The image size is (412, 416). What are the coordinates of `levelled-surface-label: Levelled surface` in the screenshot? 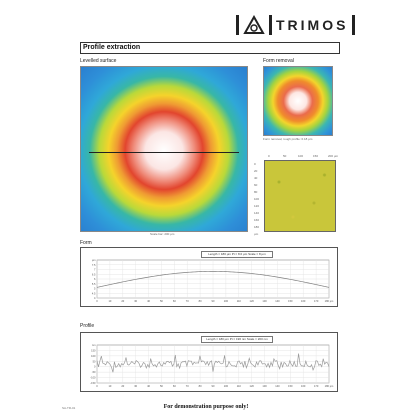 It's located at (98, 61).